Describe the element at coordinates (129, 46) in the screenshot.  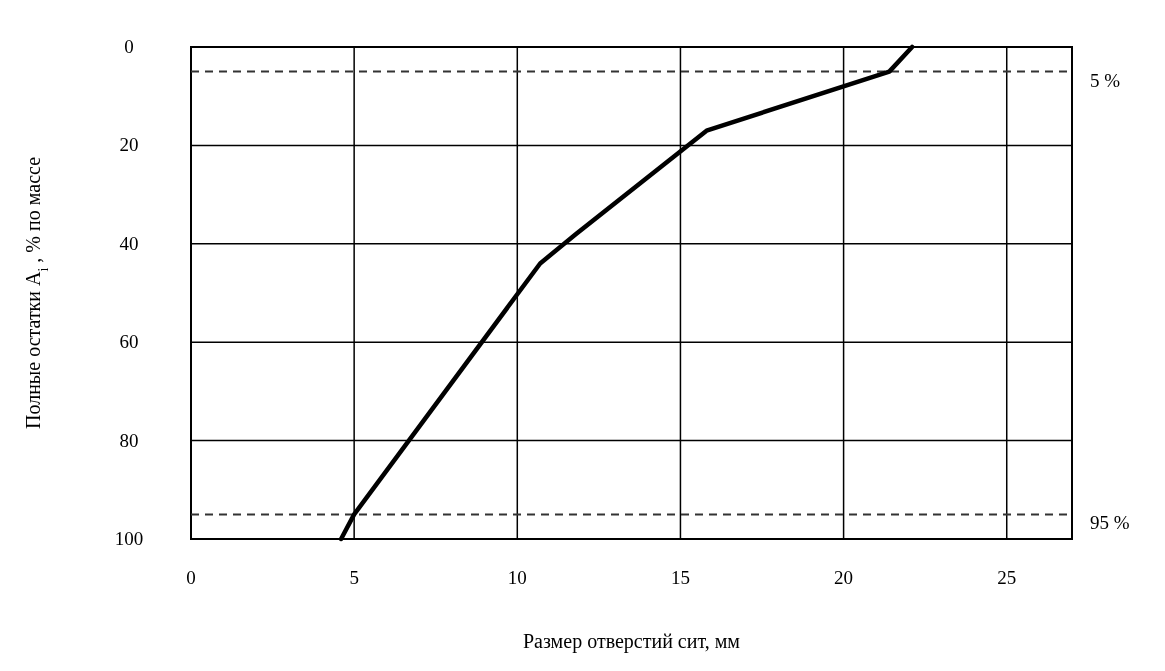
I see `y-tick-label: 0` at that location.